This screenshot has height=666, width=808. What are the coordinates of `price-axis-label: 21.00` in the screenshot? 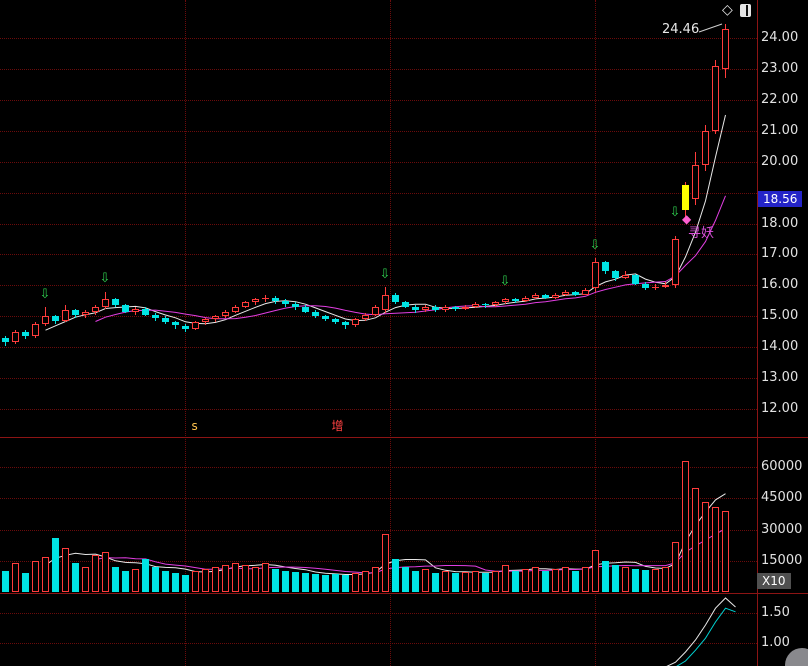 It's located at (780, 130).